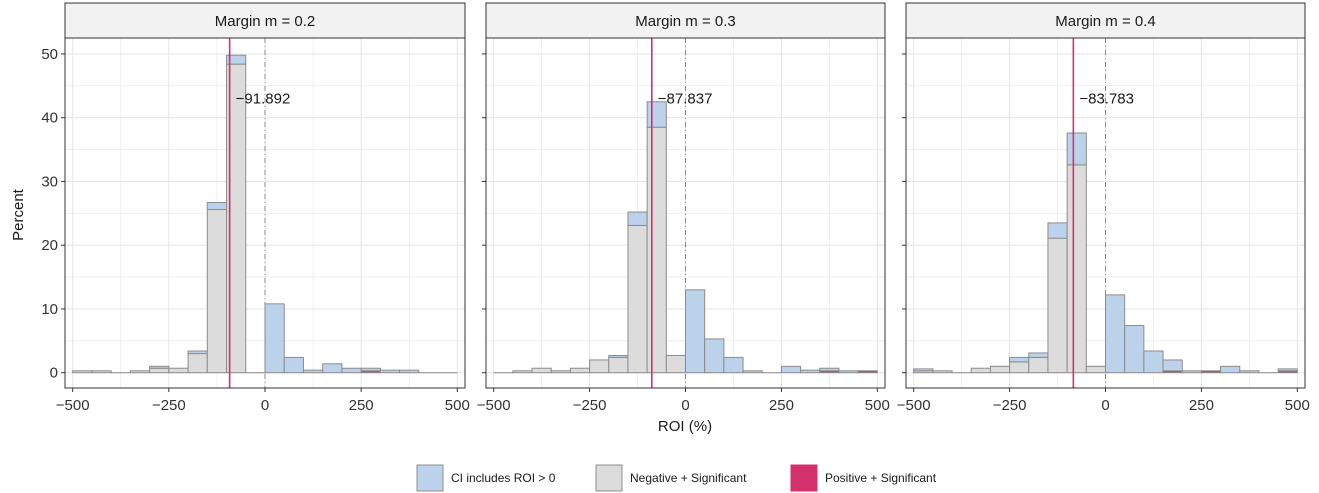  I want to click on facet-title: Margin m = 0.3, so click(685, 21).